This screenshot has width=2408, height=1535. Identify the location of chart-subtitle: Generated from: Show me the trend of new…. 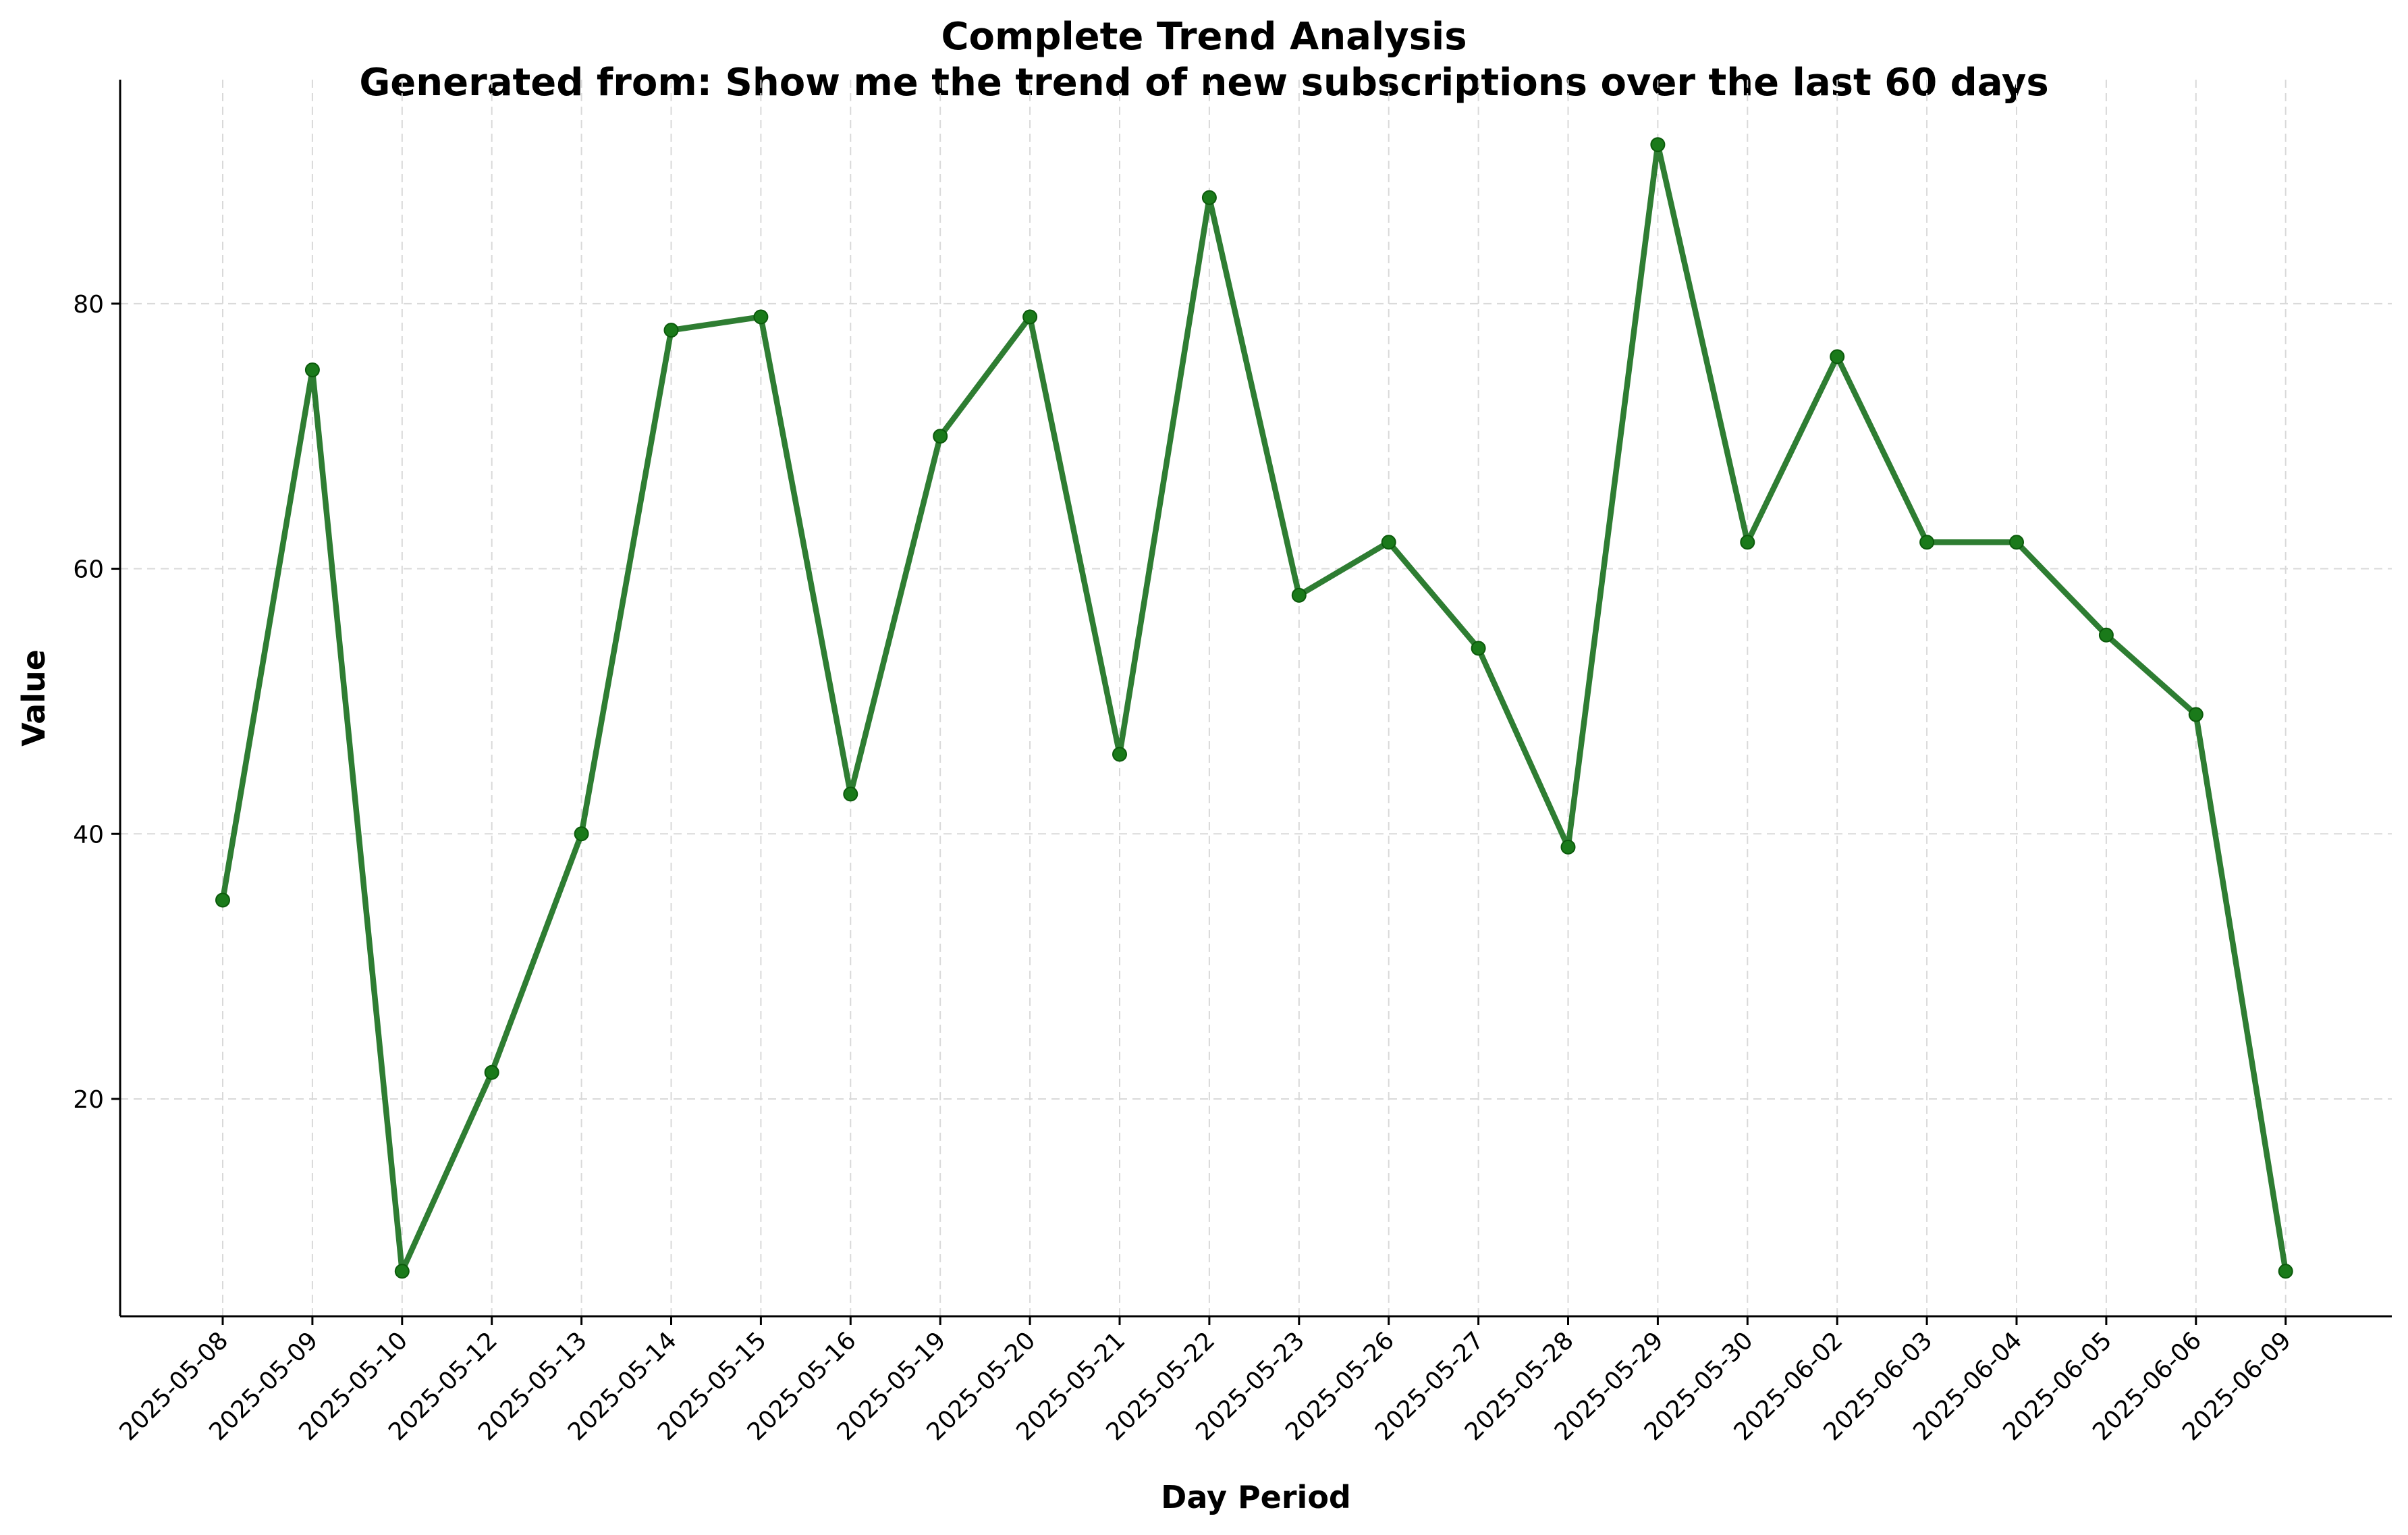
(1203, 83).